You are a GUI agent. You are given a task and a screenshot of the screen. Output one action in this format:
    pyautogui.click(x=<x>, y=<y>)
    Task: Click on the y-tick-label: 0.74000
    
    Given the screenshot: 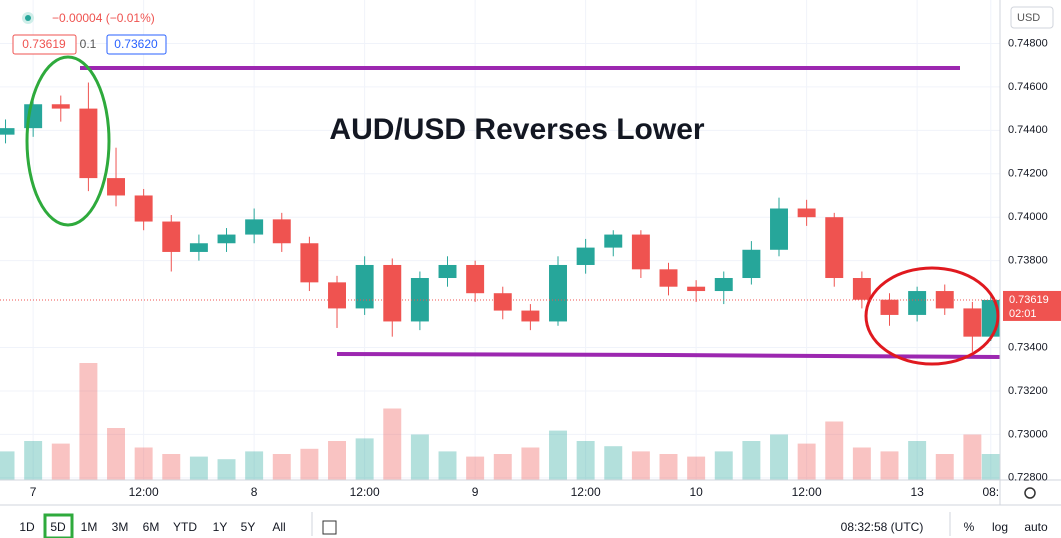 What is the action you would take?
    pyautogui.click(x=1028, y=217)
    